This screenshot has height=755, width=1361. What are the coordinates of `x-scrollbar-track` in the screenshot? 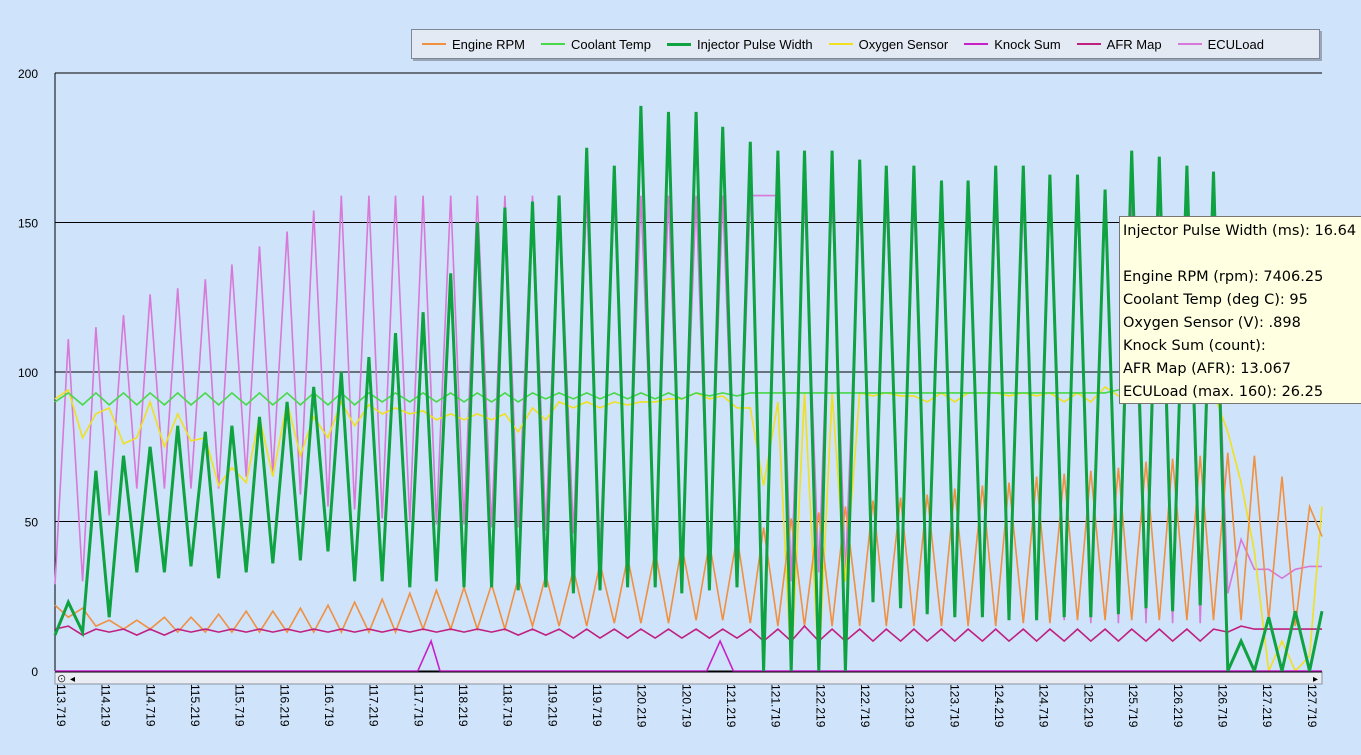 It's located at (688, 678).